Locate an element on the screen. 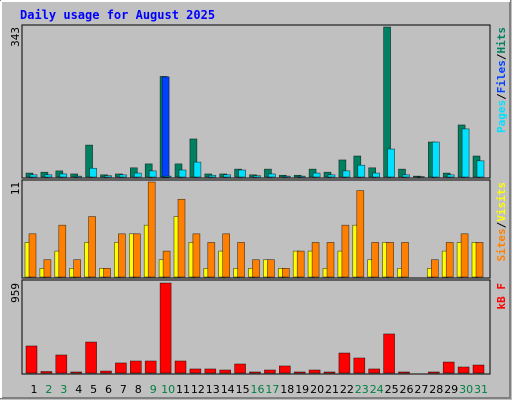 This screenshot has width=512, height=400. x-tick-label: 3 is located at coordinates (63, 389).